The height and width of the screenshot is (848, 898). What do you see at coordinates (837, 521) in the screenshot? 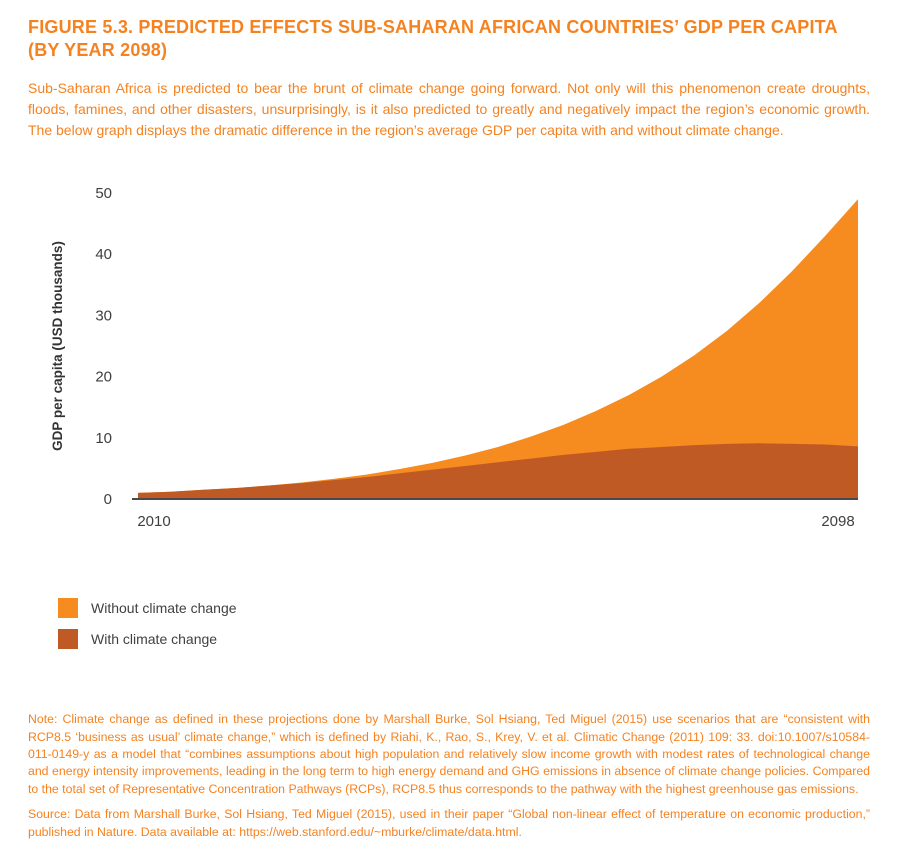
I see `x-tick-label: 2098` at bounding box center [837, 521].